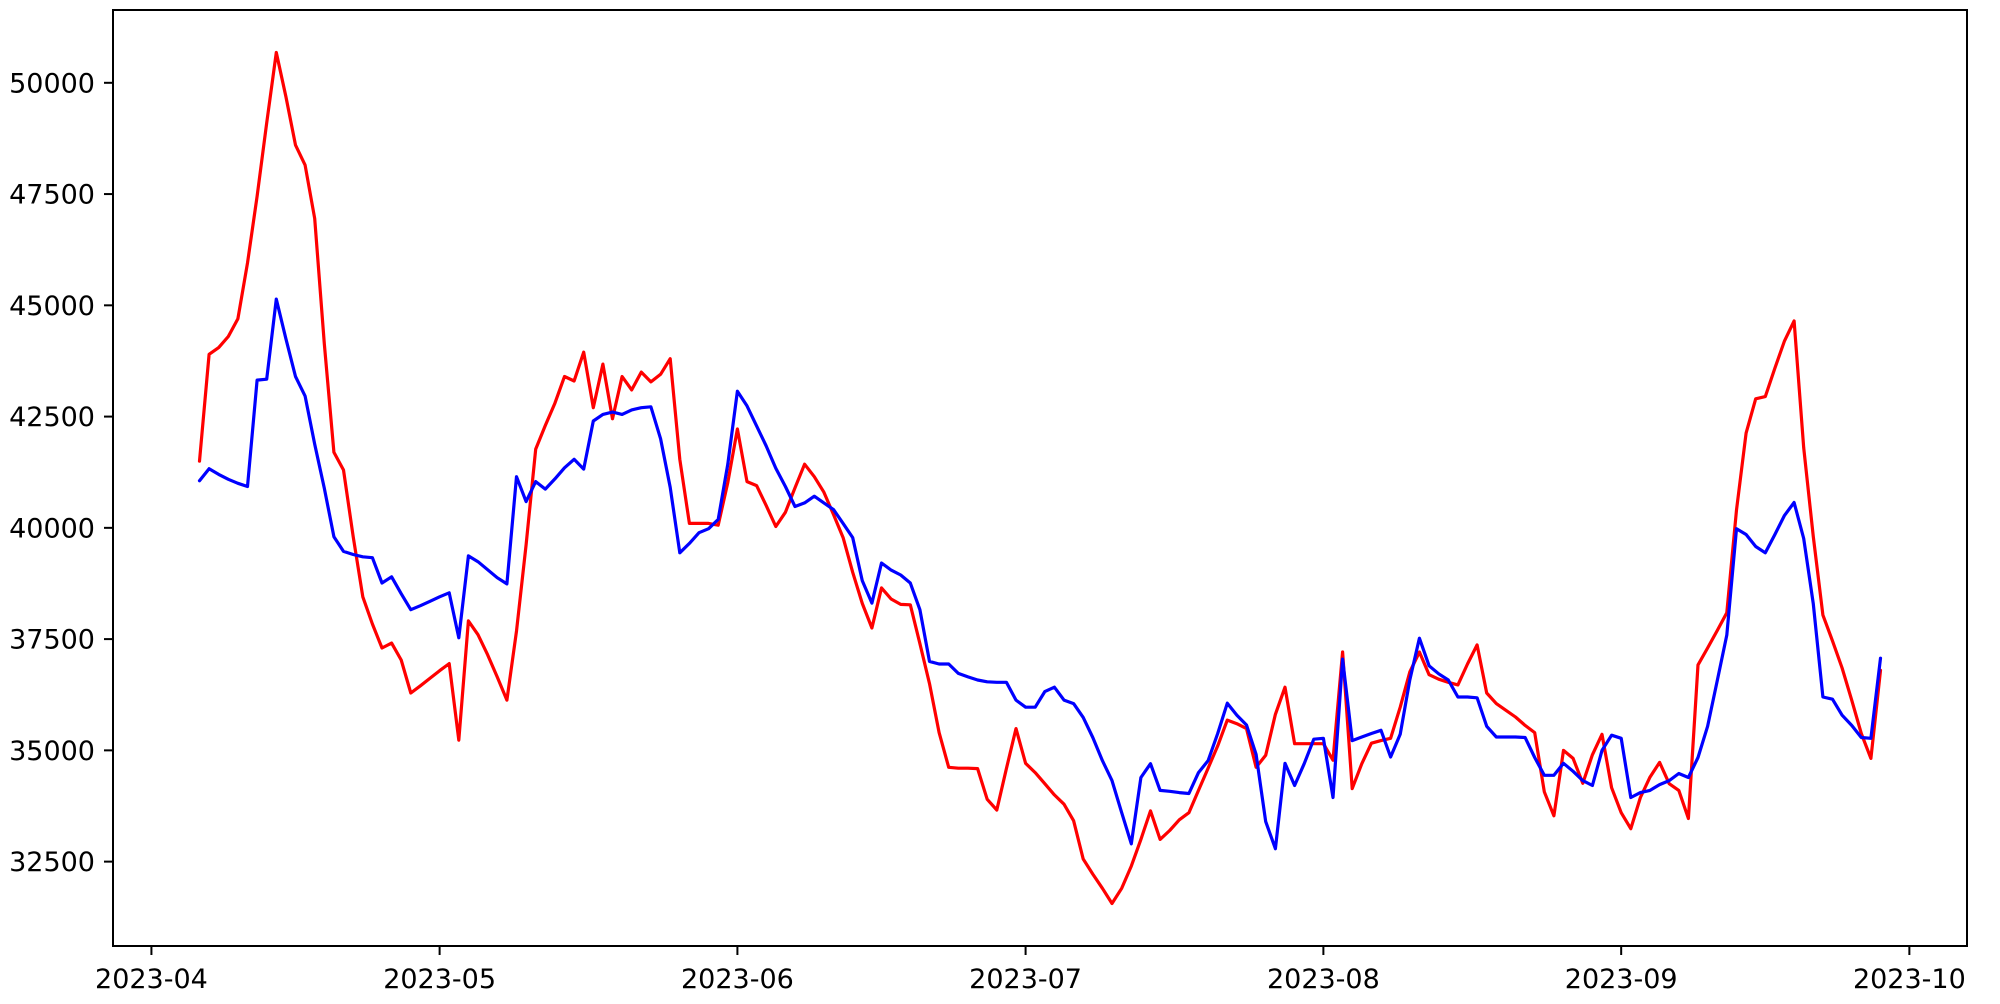 This screenshot has width=2000, height=1004. Describe the element at coordinates (1323, 979) in the screenshot. I see `x-tick-label: 2023-08` at that location.